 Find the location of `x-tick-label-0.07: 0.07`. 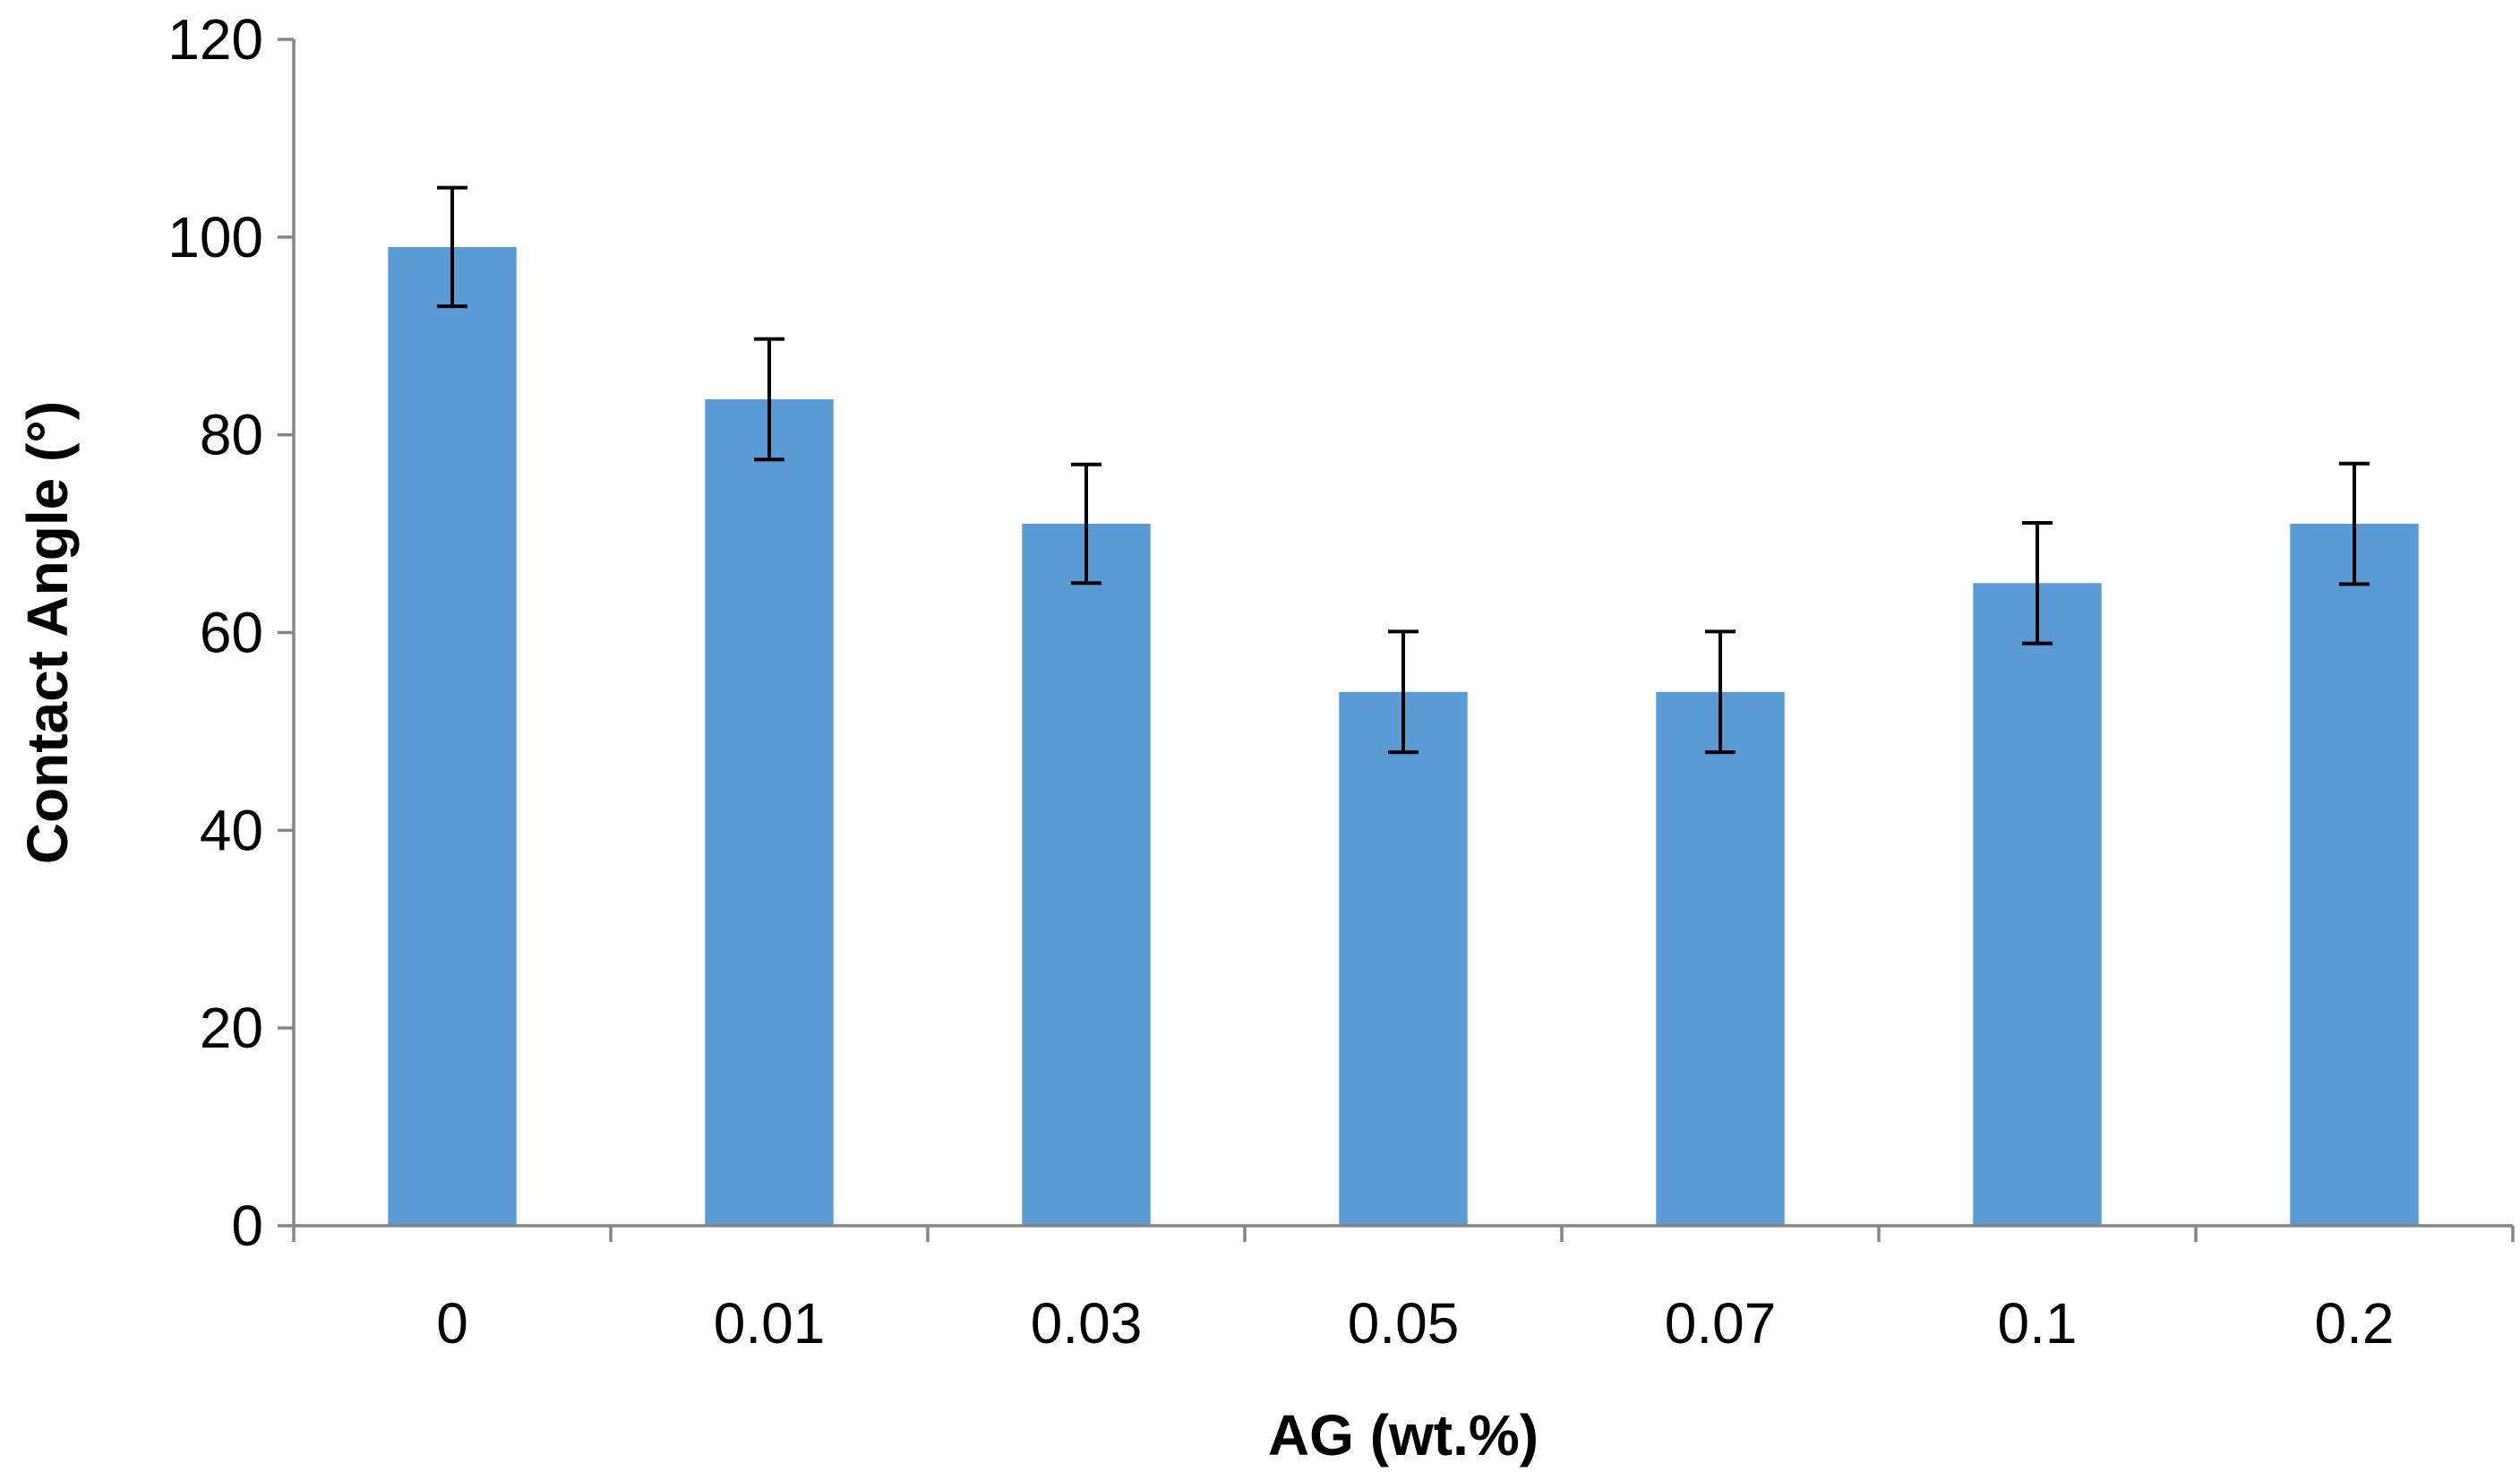

x-tick-label-0.07: 0.07 is located at coordinates (1721, 1324).